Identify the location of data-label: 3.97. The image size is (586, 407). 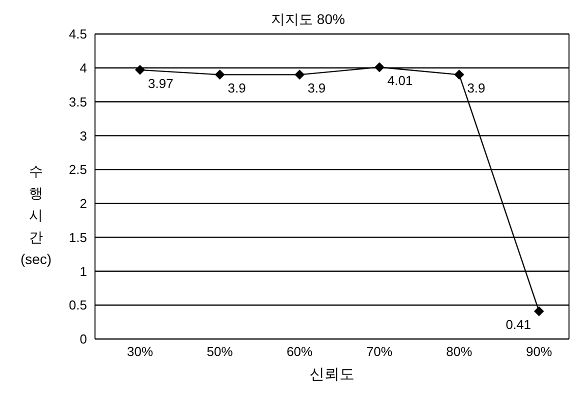
(161, 83).